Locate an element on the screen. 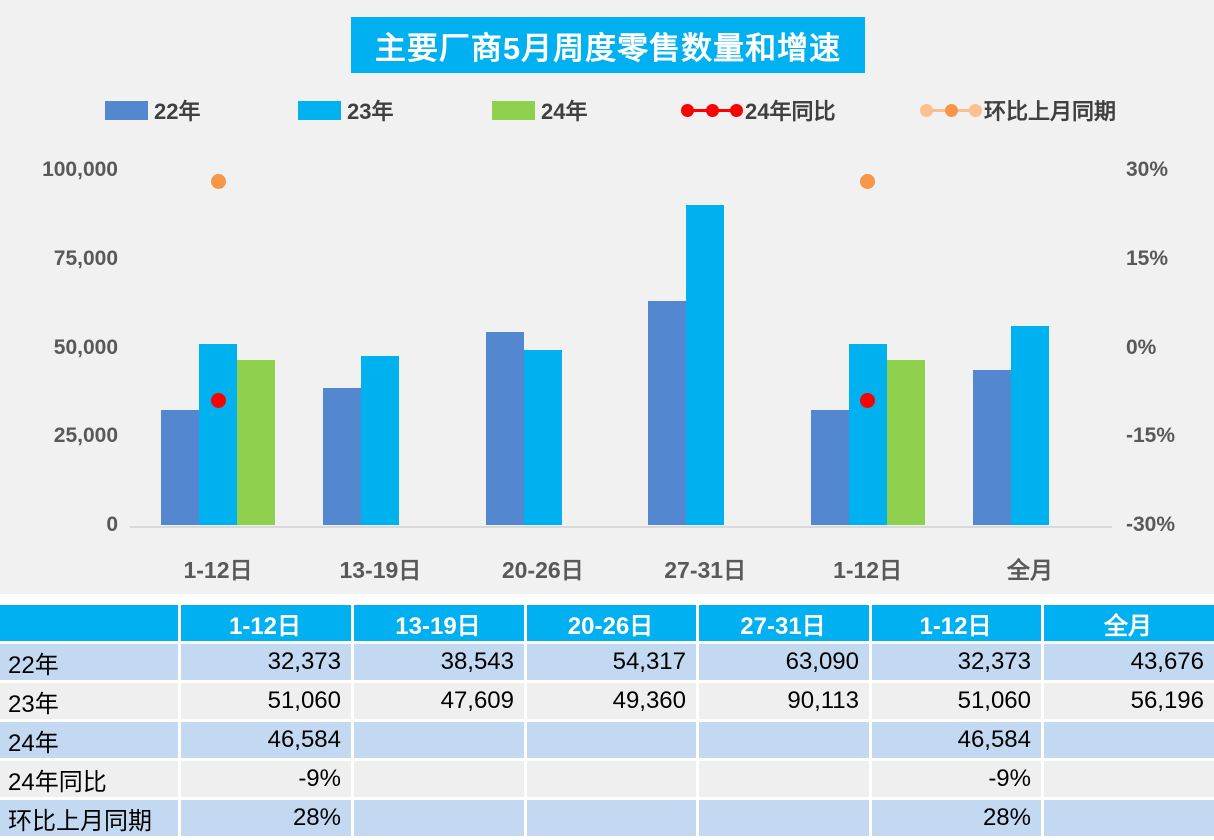 This screenshot has width=1214, height=840. table-row-label: 22年 is located at coordinates (89, 662).